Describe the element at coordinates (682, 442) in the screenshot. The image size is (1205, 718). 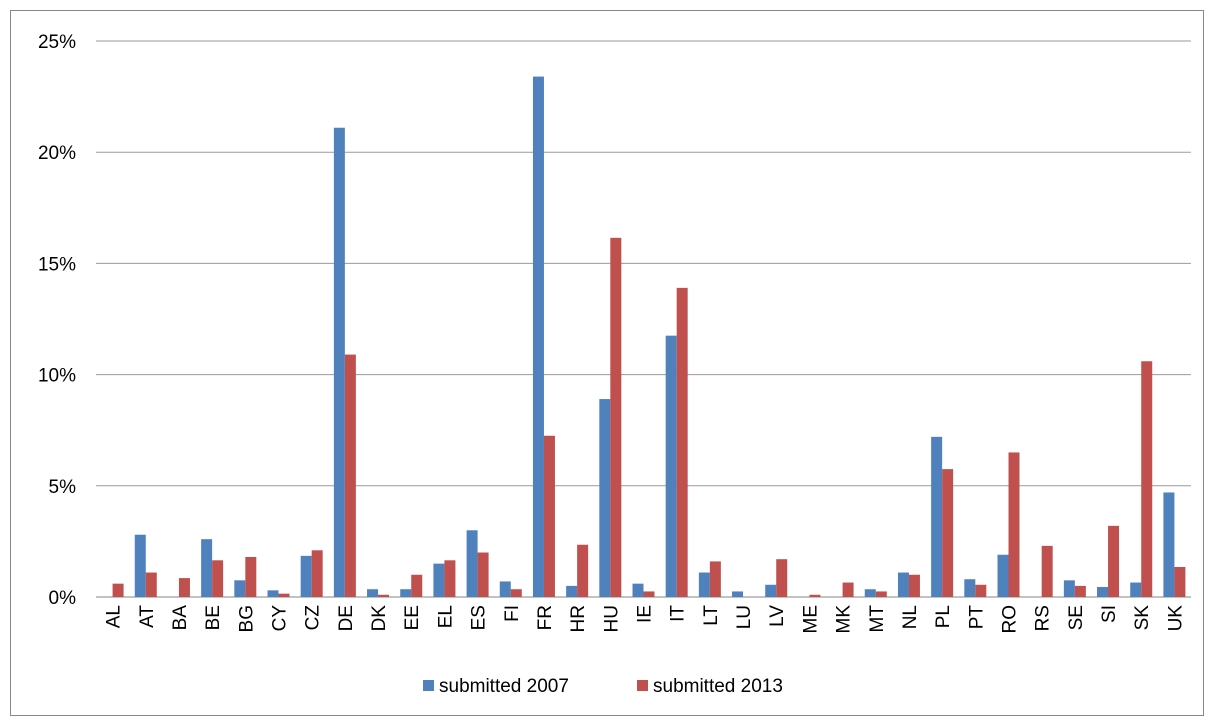
I see `bar-it-2013` at that location.